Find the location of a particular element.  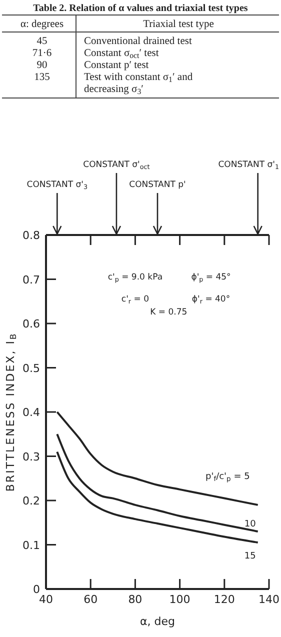

x-tick-label: 60 is located at coordinates (91, 599).